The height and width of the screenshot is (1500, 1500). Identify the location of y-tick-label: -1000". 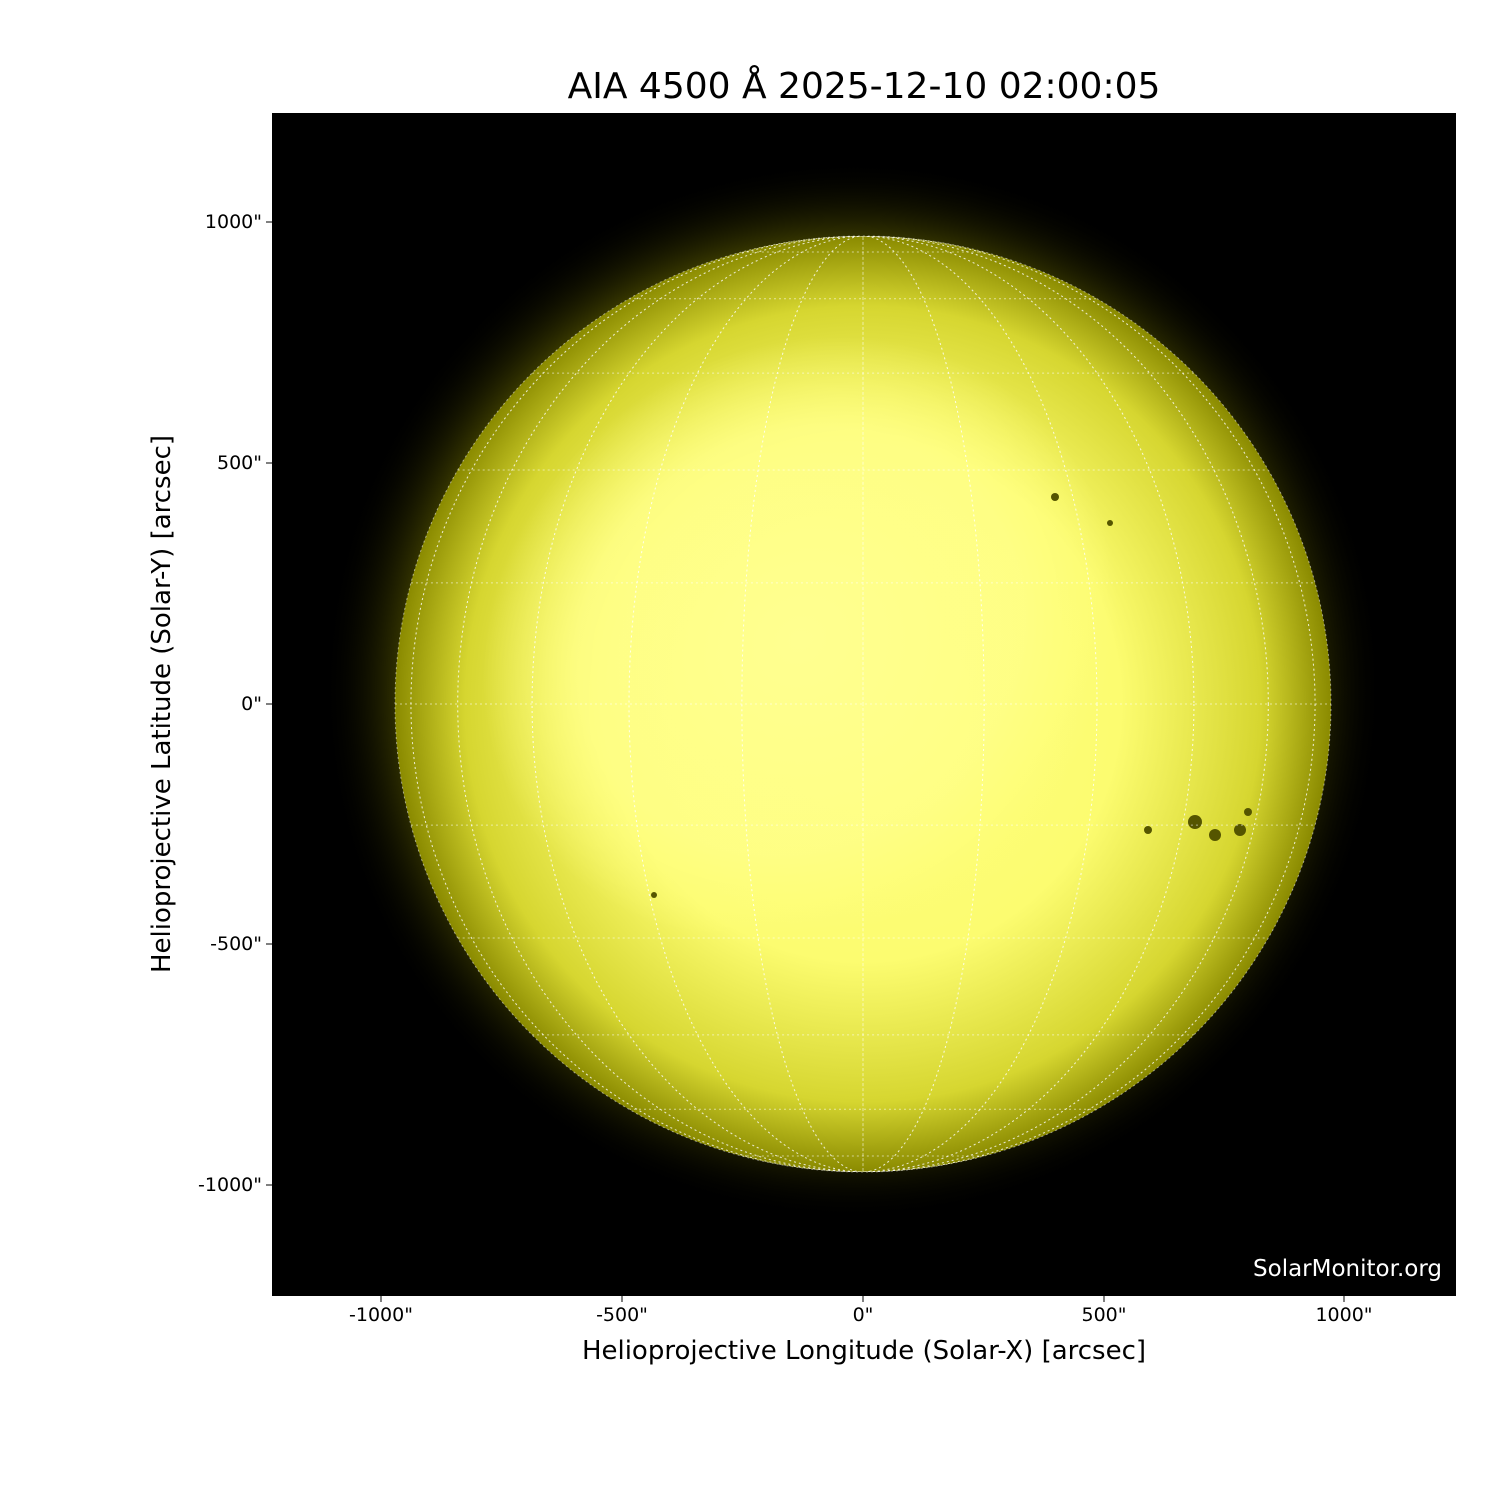
(230, 1185).